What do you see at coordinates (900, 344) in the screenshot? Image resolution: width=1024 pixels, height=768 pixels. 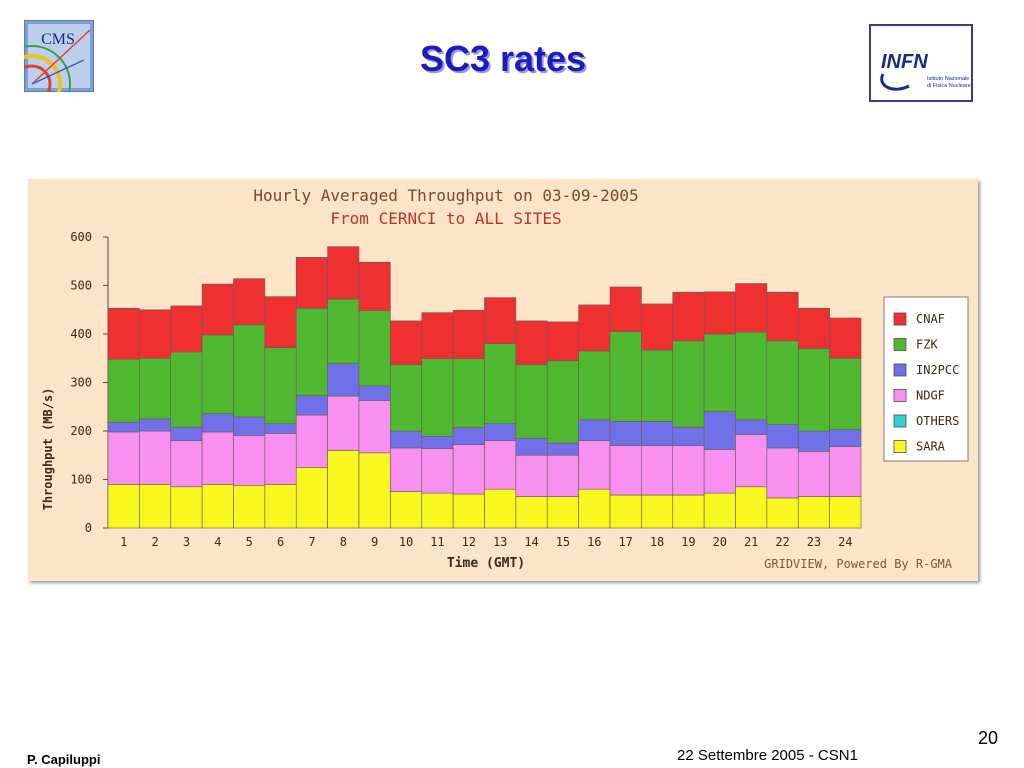 I see `legend-swatch-fzk` at bounding box center [900, 344].